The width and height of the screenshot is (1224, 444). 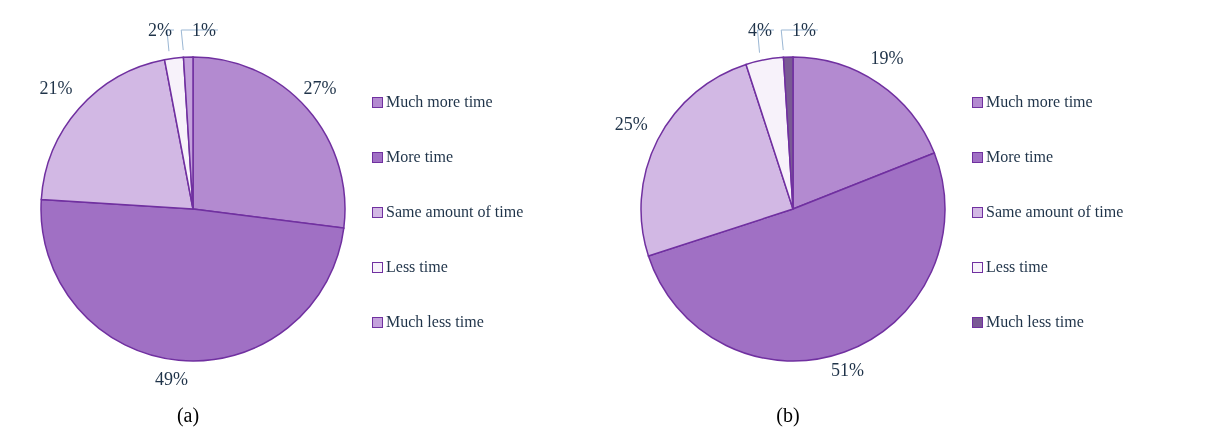 I want to click on data-label: 2%, so click(x=160, y=30).